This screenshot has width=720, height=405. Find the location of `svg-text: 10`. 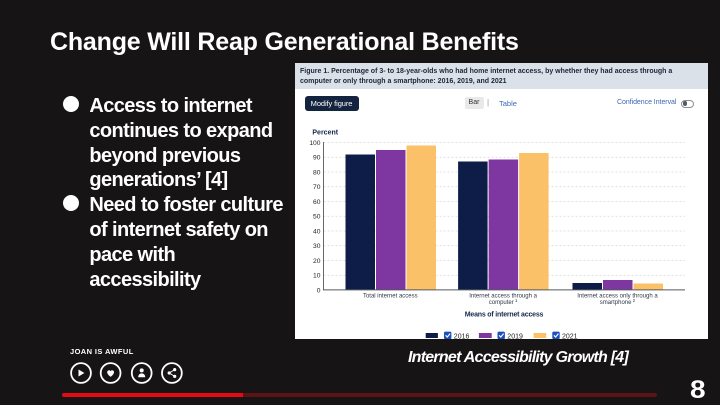

svg-text: 10 is located at coordinates (317, 276).